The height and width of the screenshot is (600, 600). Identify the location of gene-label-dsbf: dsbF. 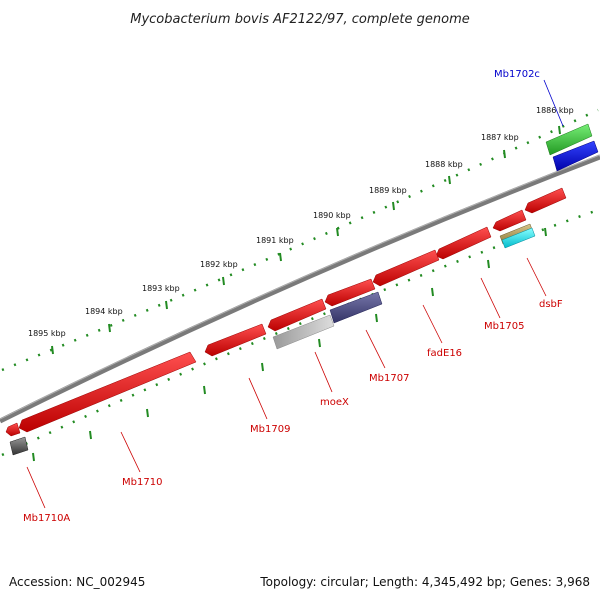
(551, 304).